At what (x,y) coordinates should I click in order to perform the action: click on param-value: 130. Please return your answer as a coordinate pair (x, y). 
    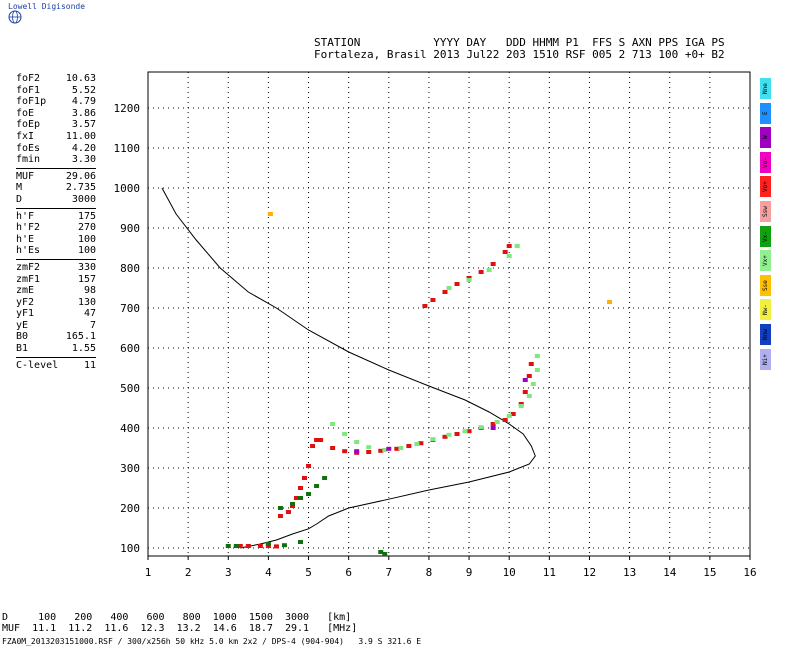
    Looking at the image, I should click on (86, 302).